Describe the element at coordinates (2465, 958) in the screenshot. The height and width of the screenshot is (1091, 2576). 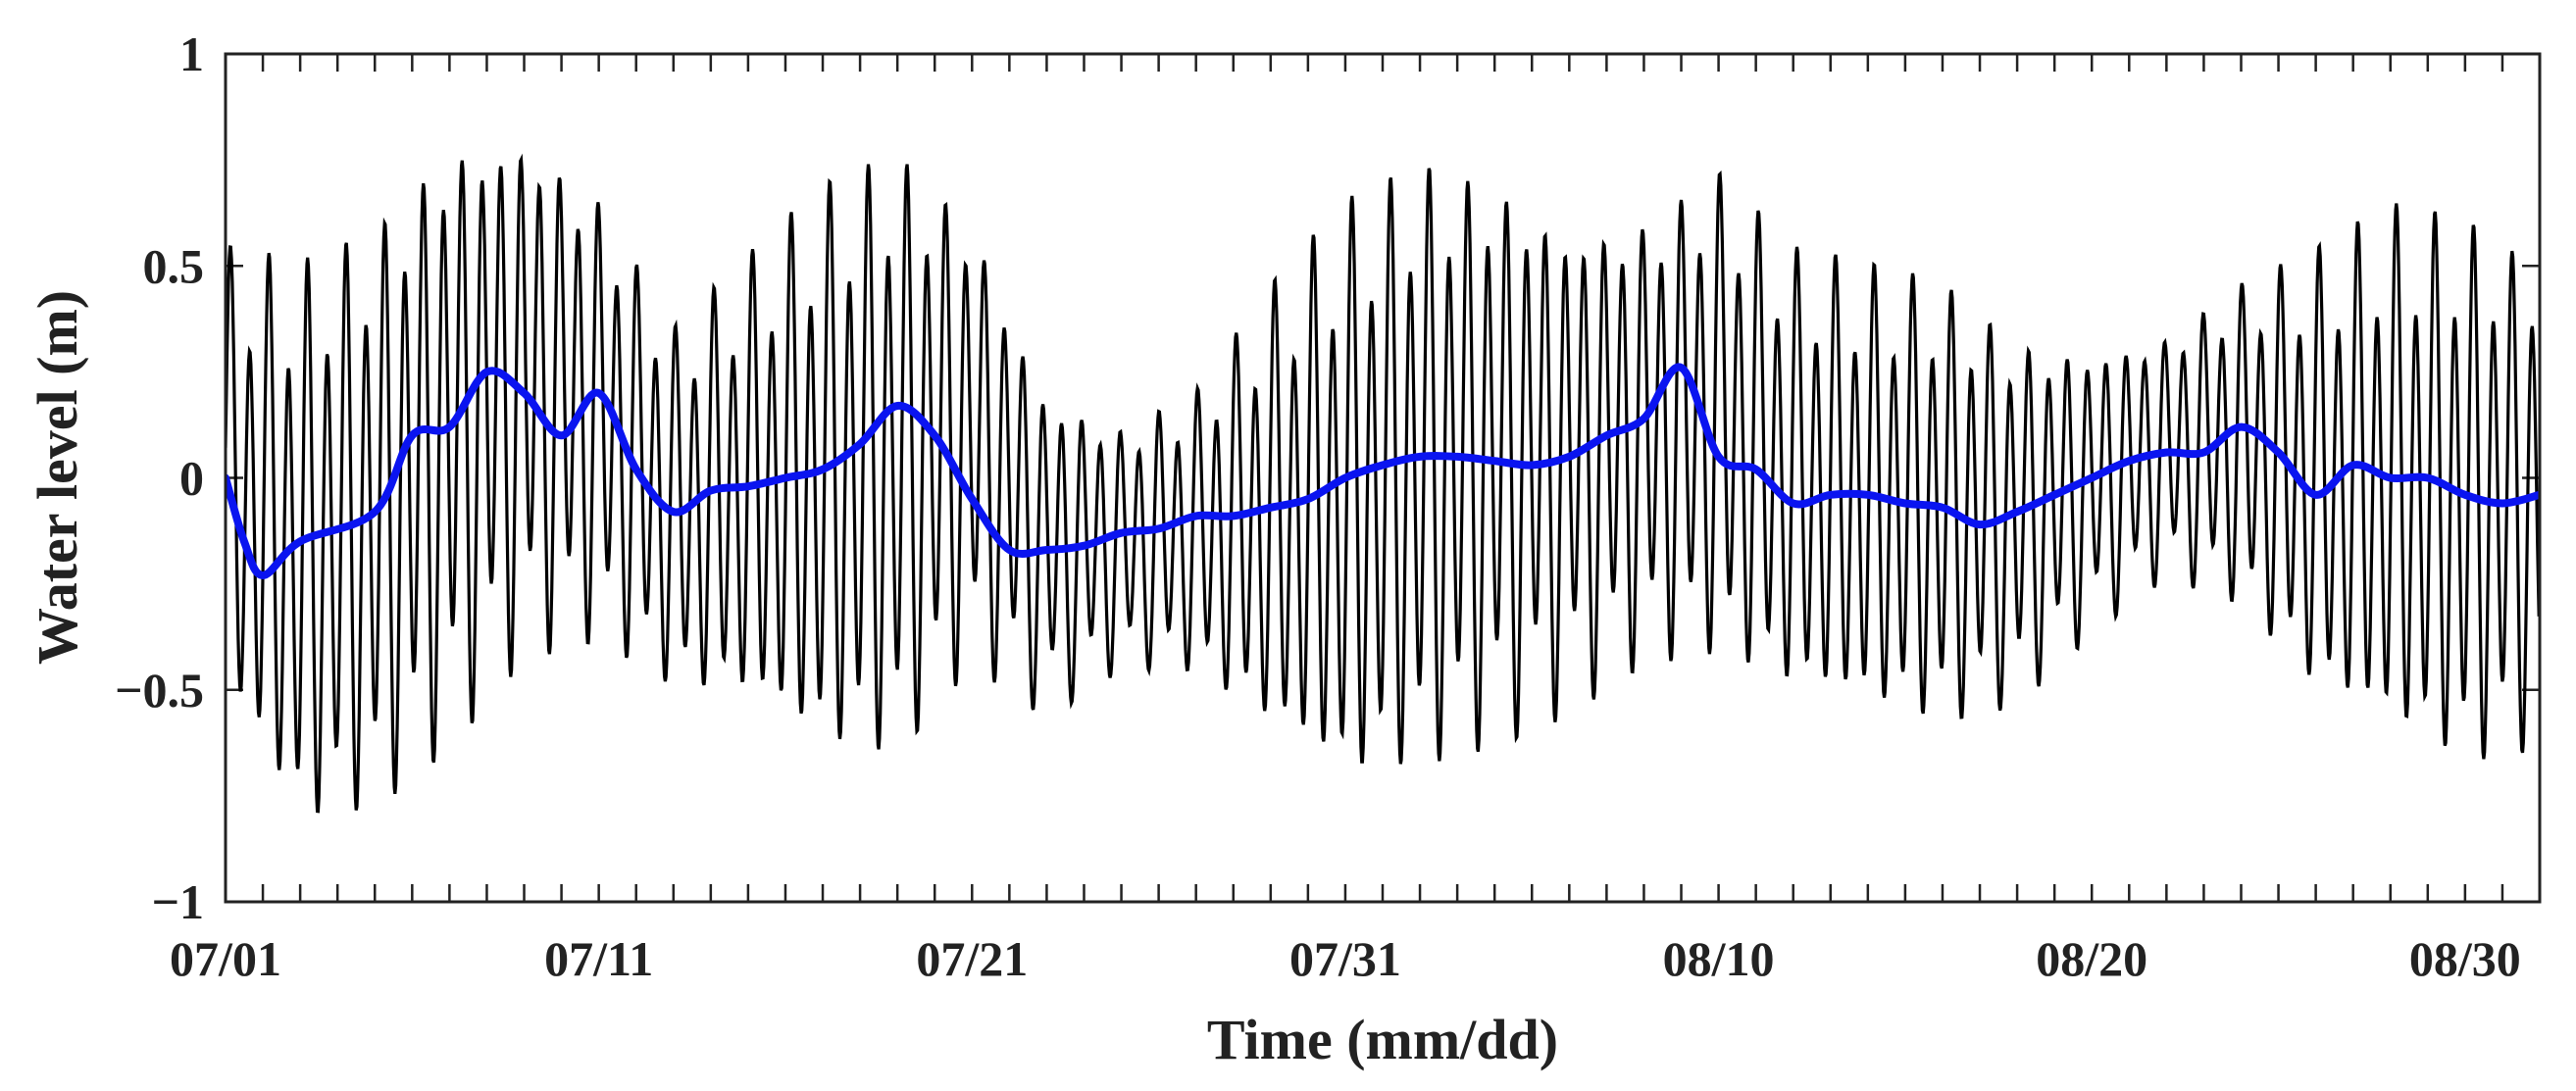
I see `x-tick-label: 08/30` at that location.